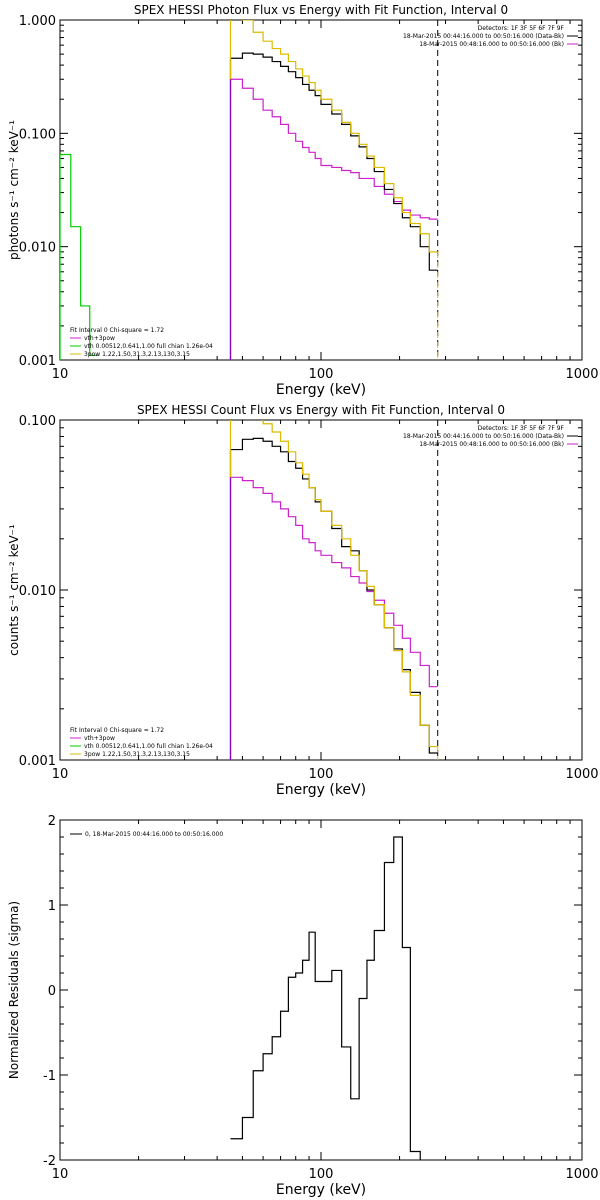 Image resolution: width=600 pixels, height=1200 pixels. What do you see at coordinates (37, 21) in the screenshot?
I see `y-tick-label: 1.000` at bounding box center [37, 21].